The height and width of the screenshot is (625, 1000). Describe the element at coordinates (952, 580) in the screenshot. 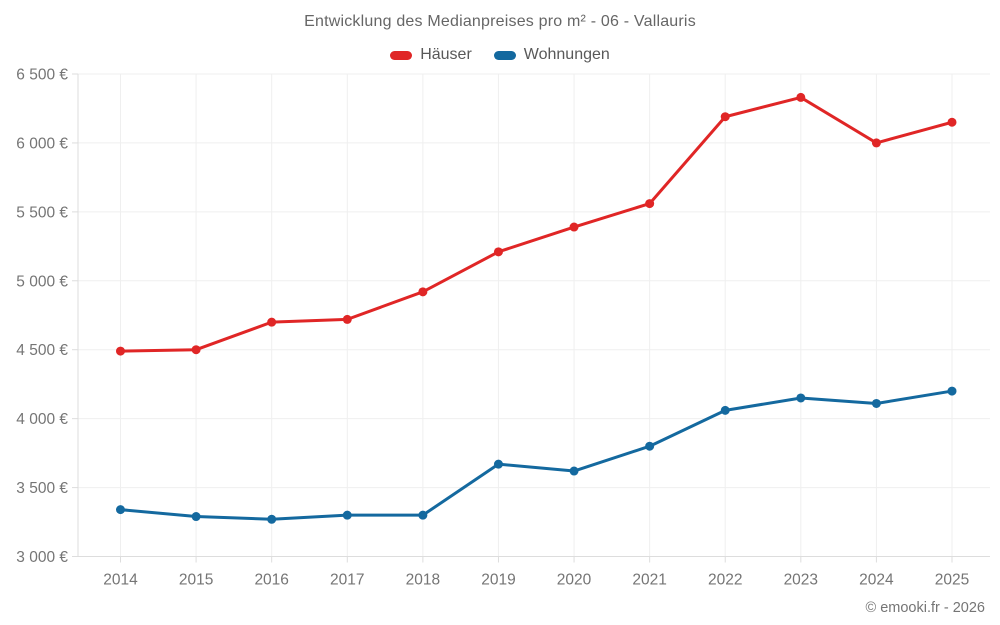

I see `x-tick-label: 2025` at that location.